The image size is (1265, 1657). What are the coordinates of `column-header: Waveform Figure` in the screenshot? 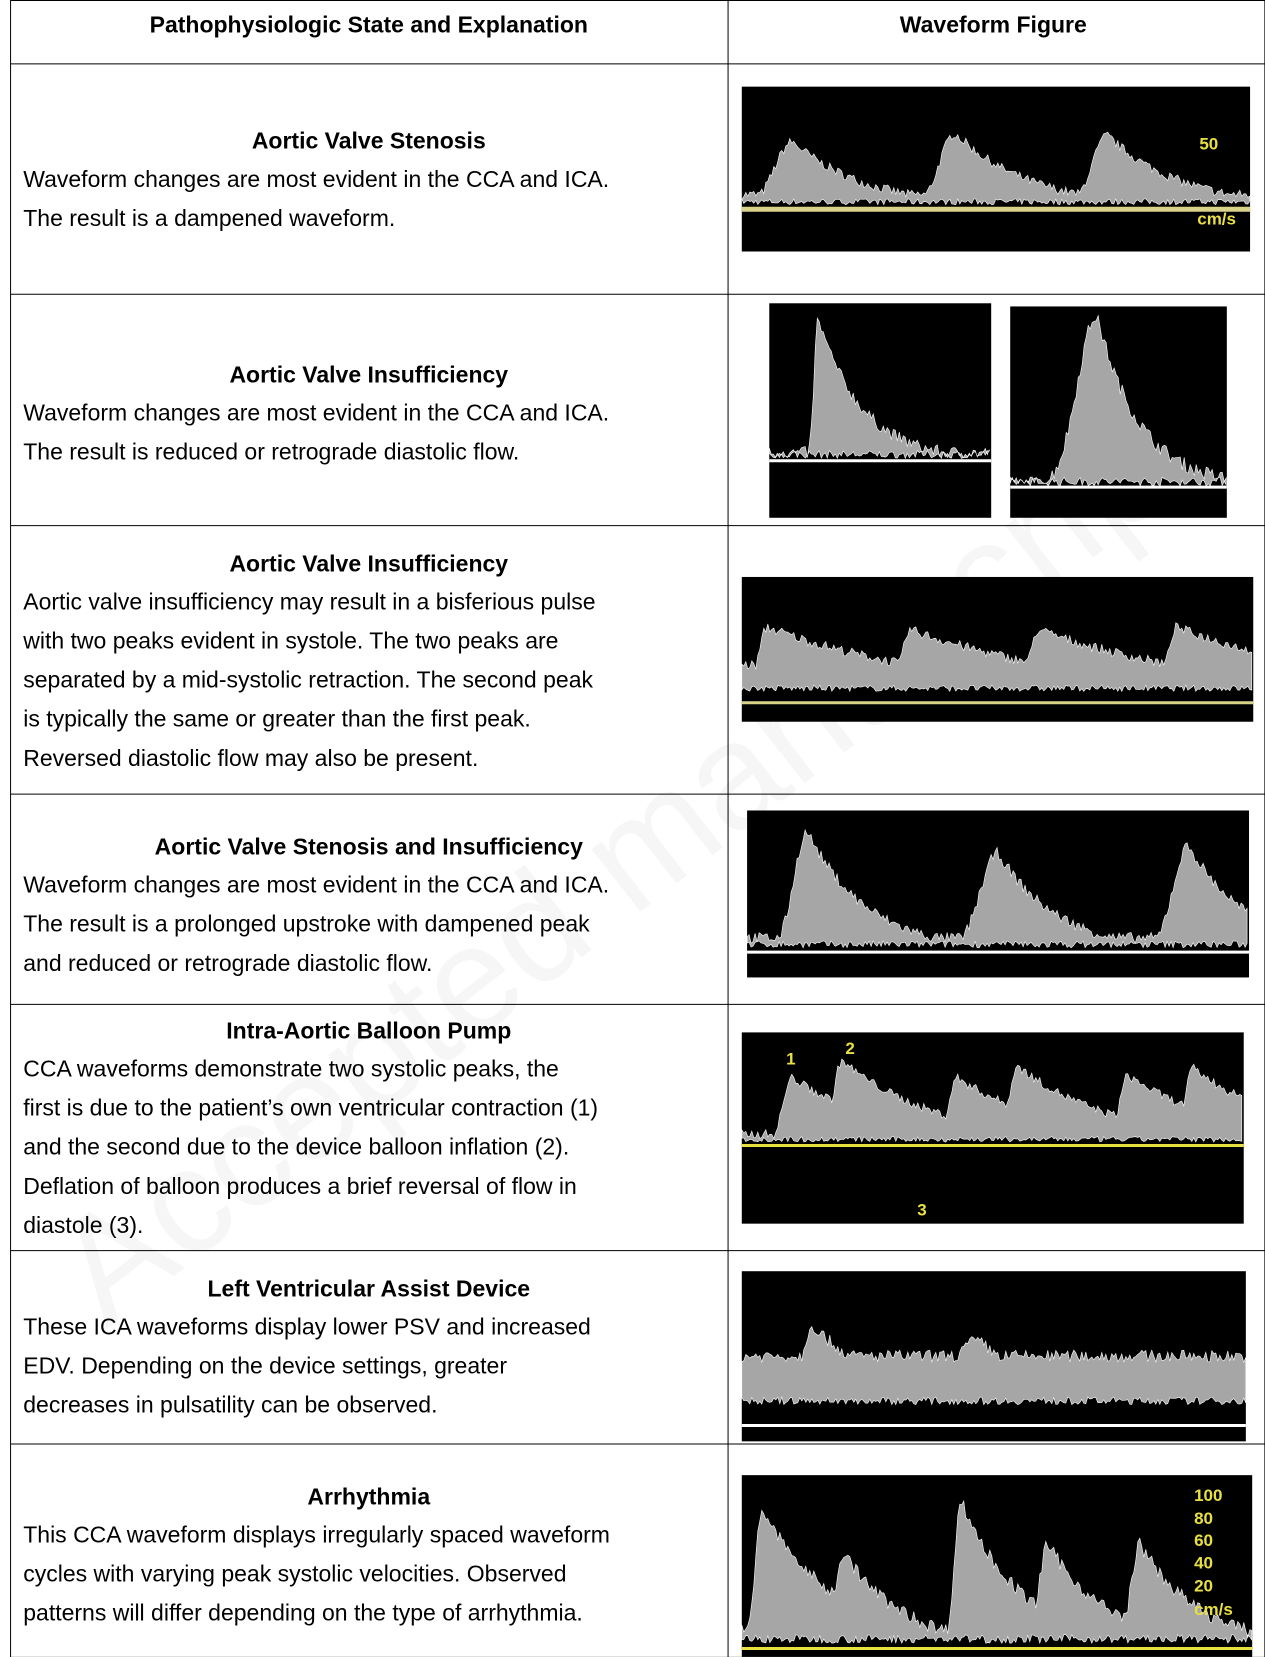 It's located at (993, 24).